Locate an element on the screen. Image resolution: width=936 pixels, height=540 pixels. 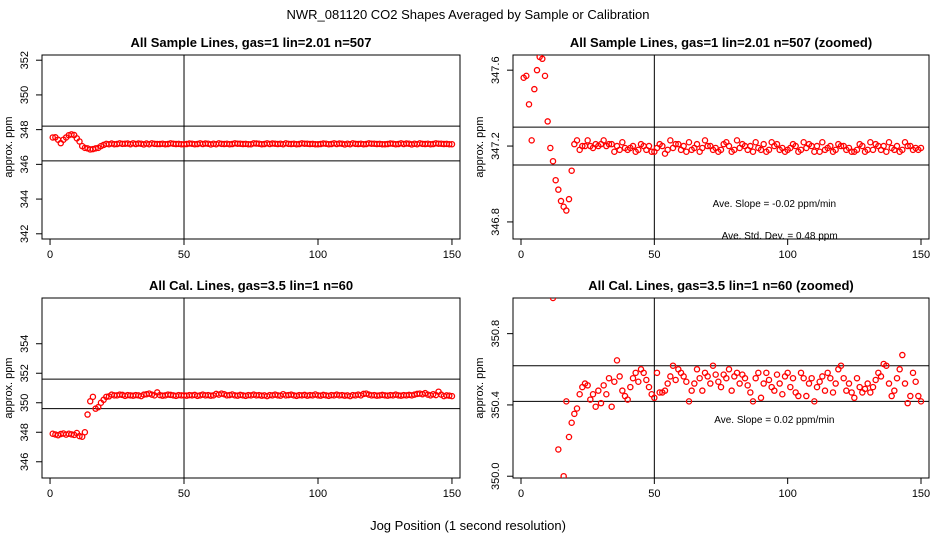
annotation: Ave. Slope = -0.02 ppm/min is located at coordinates (775, 204).